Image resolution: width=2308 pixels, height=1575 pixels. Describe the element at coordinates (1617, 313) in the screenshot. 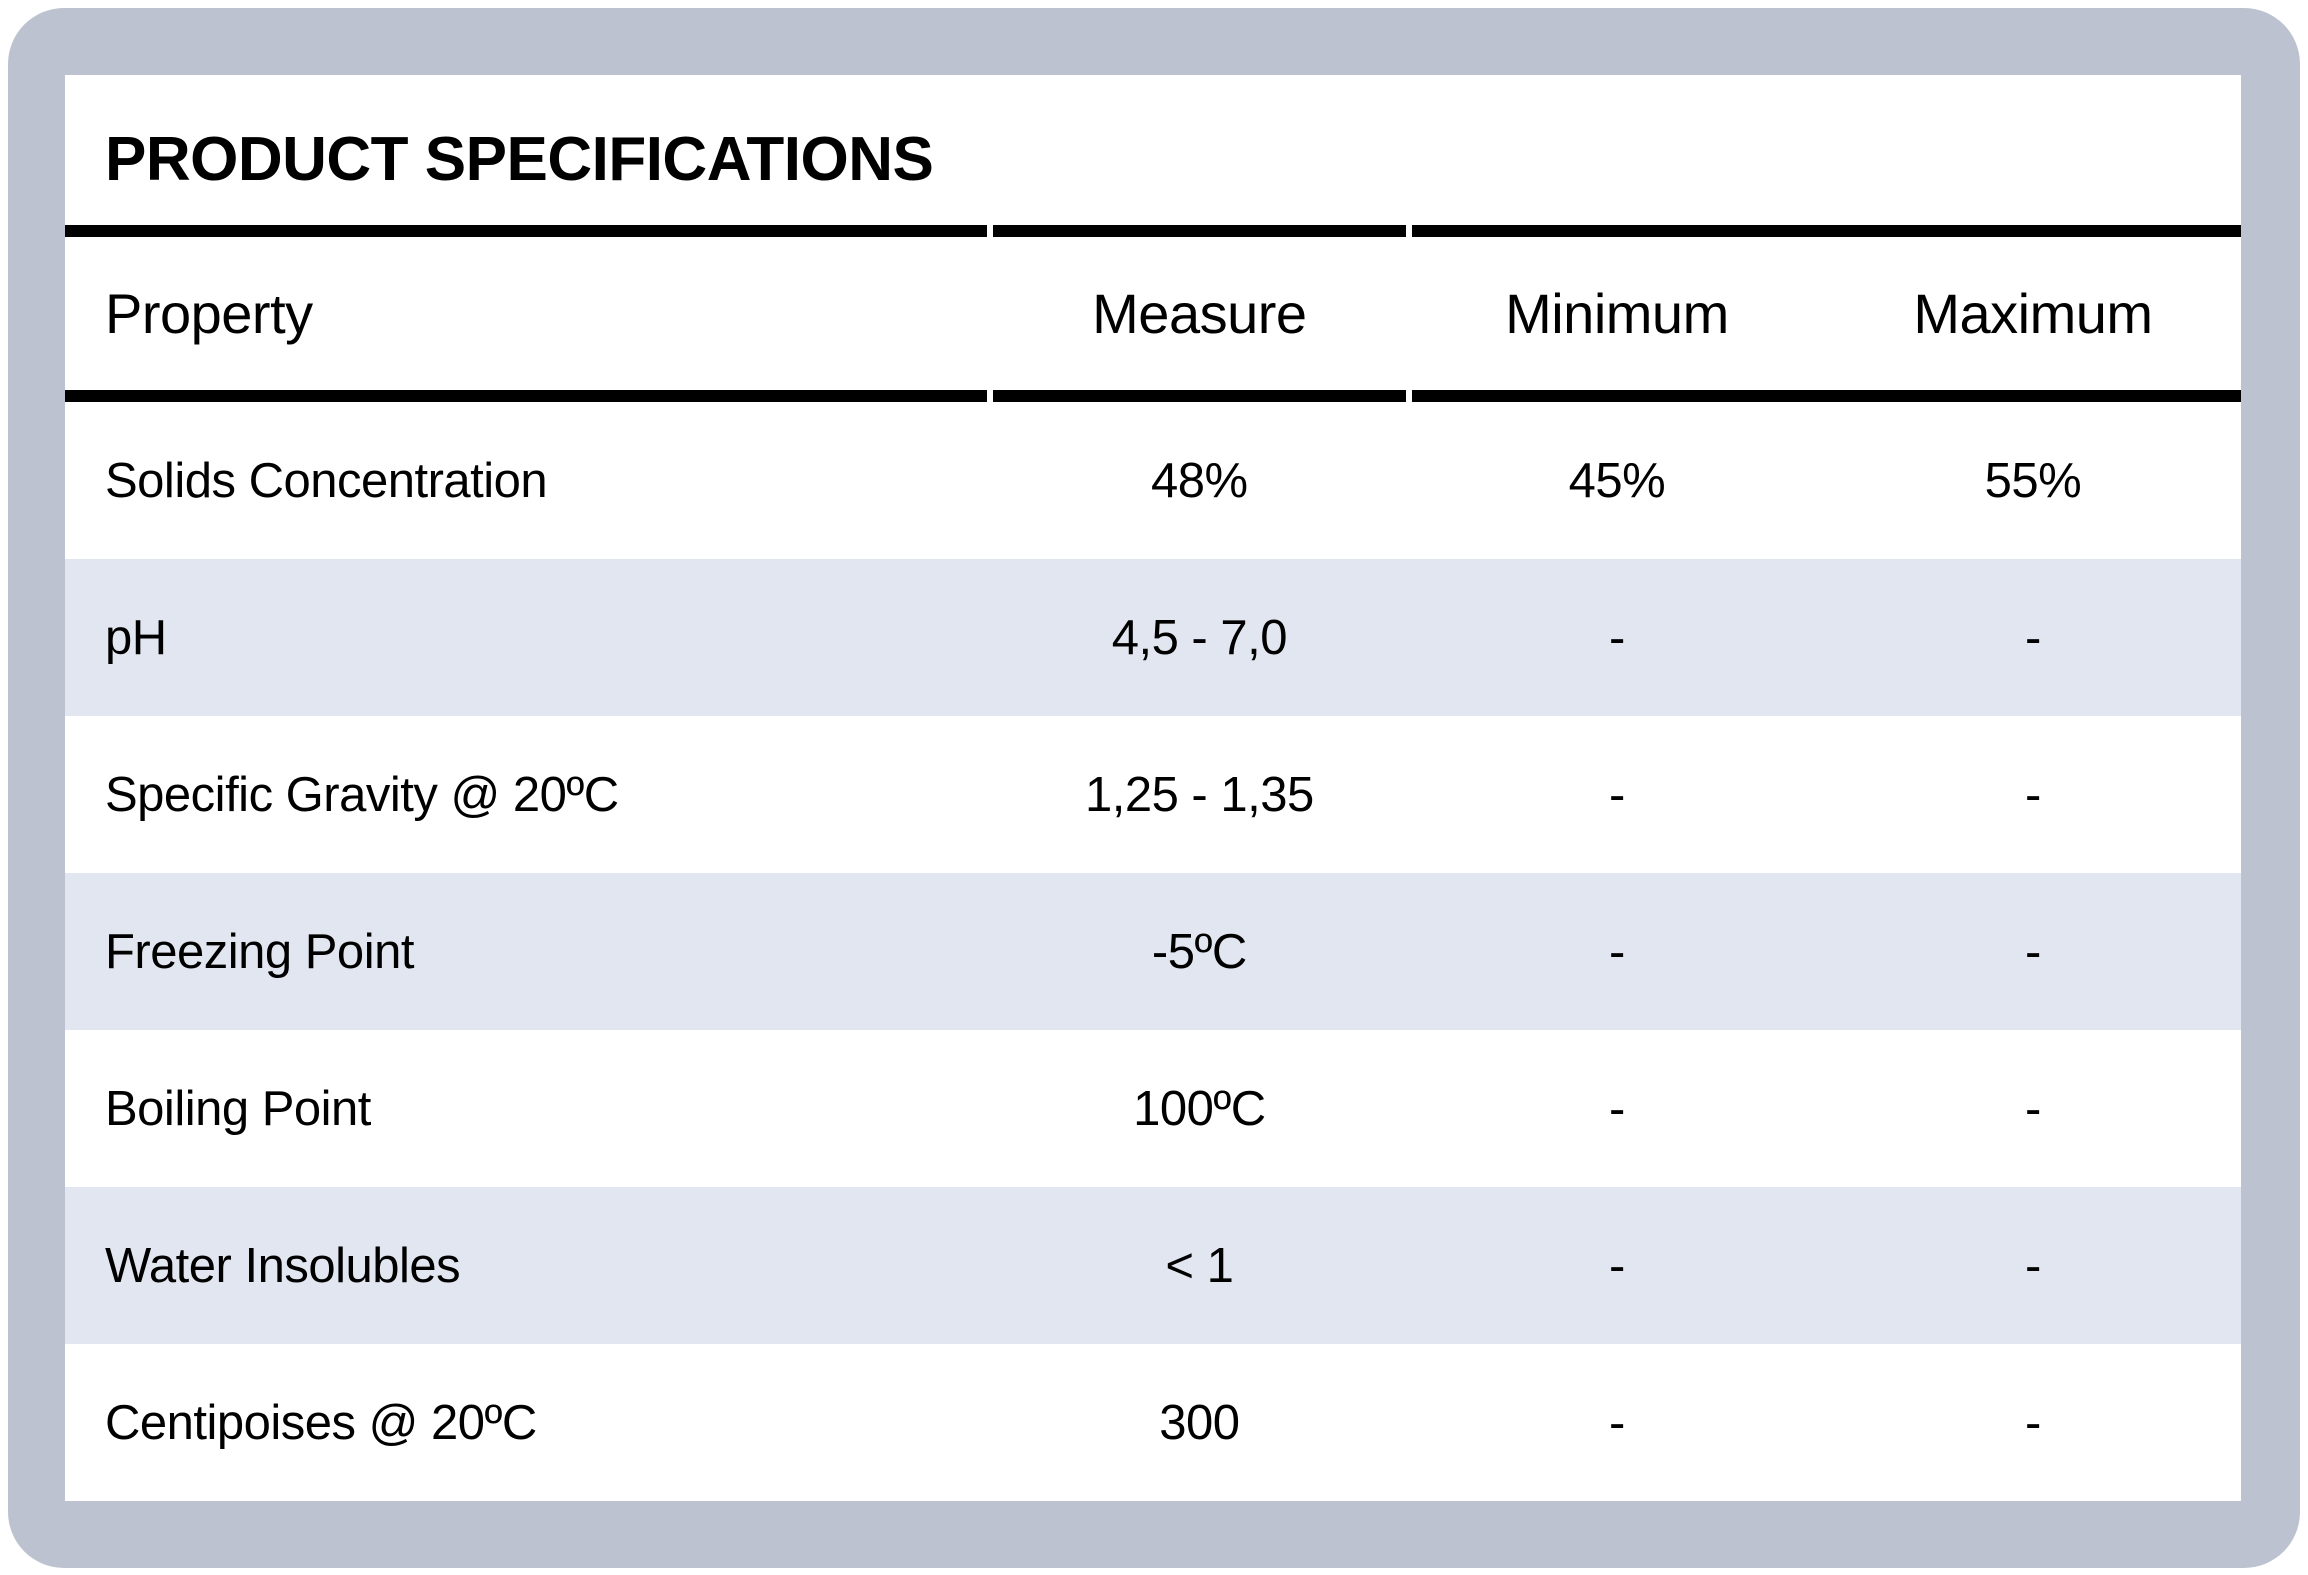

I see `column-header-minimum: Minimum` at that location.